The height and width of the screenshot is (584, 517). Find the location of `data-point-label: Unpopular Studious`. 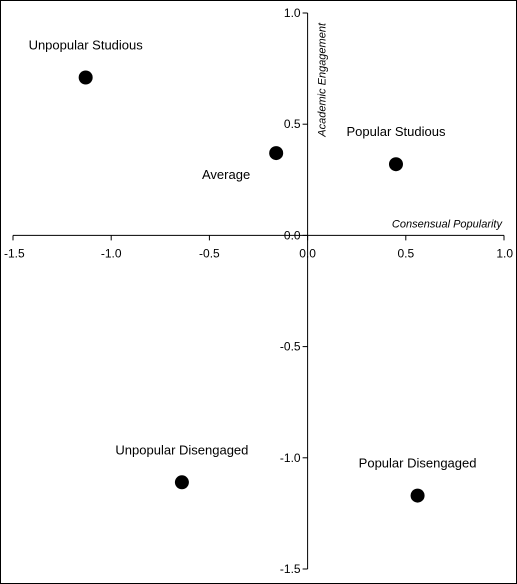

data-point-label: Unpopular Studious is located at coordinates (86, 44).